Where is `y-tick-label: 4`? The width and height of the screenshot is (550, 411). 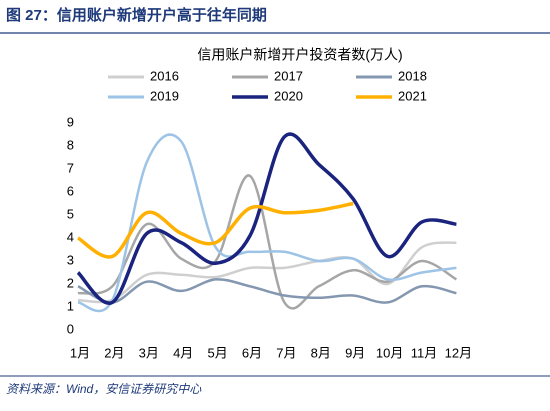 y-tick-label: 4 is located at coordinates (70, 236).